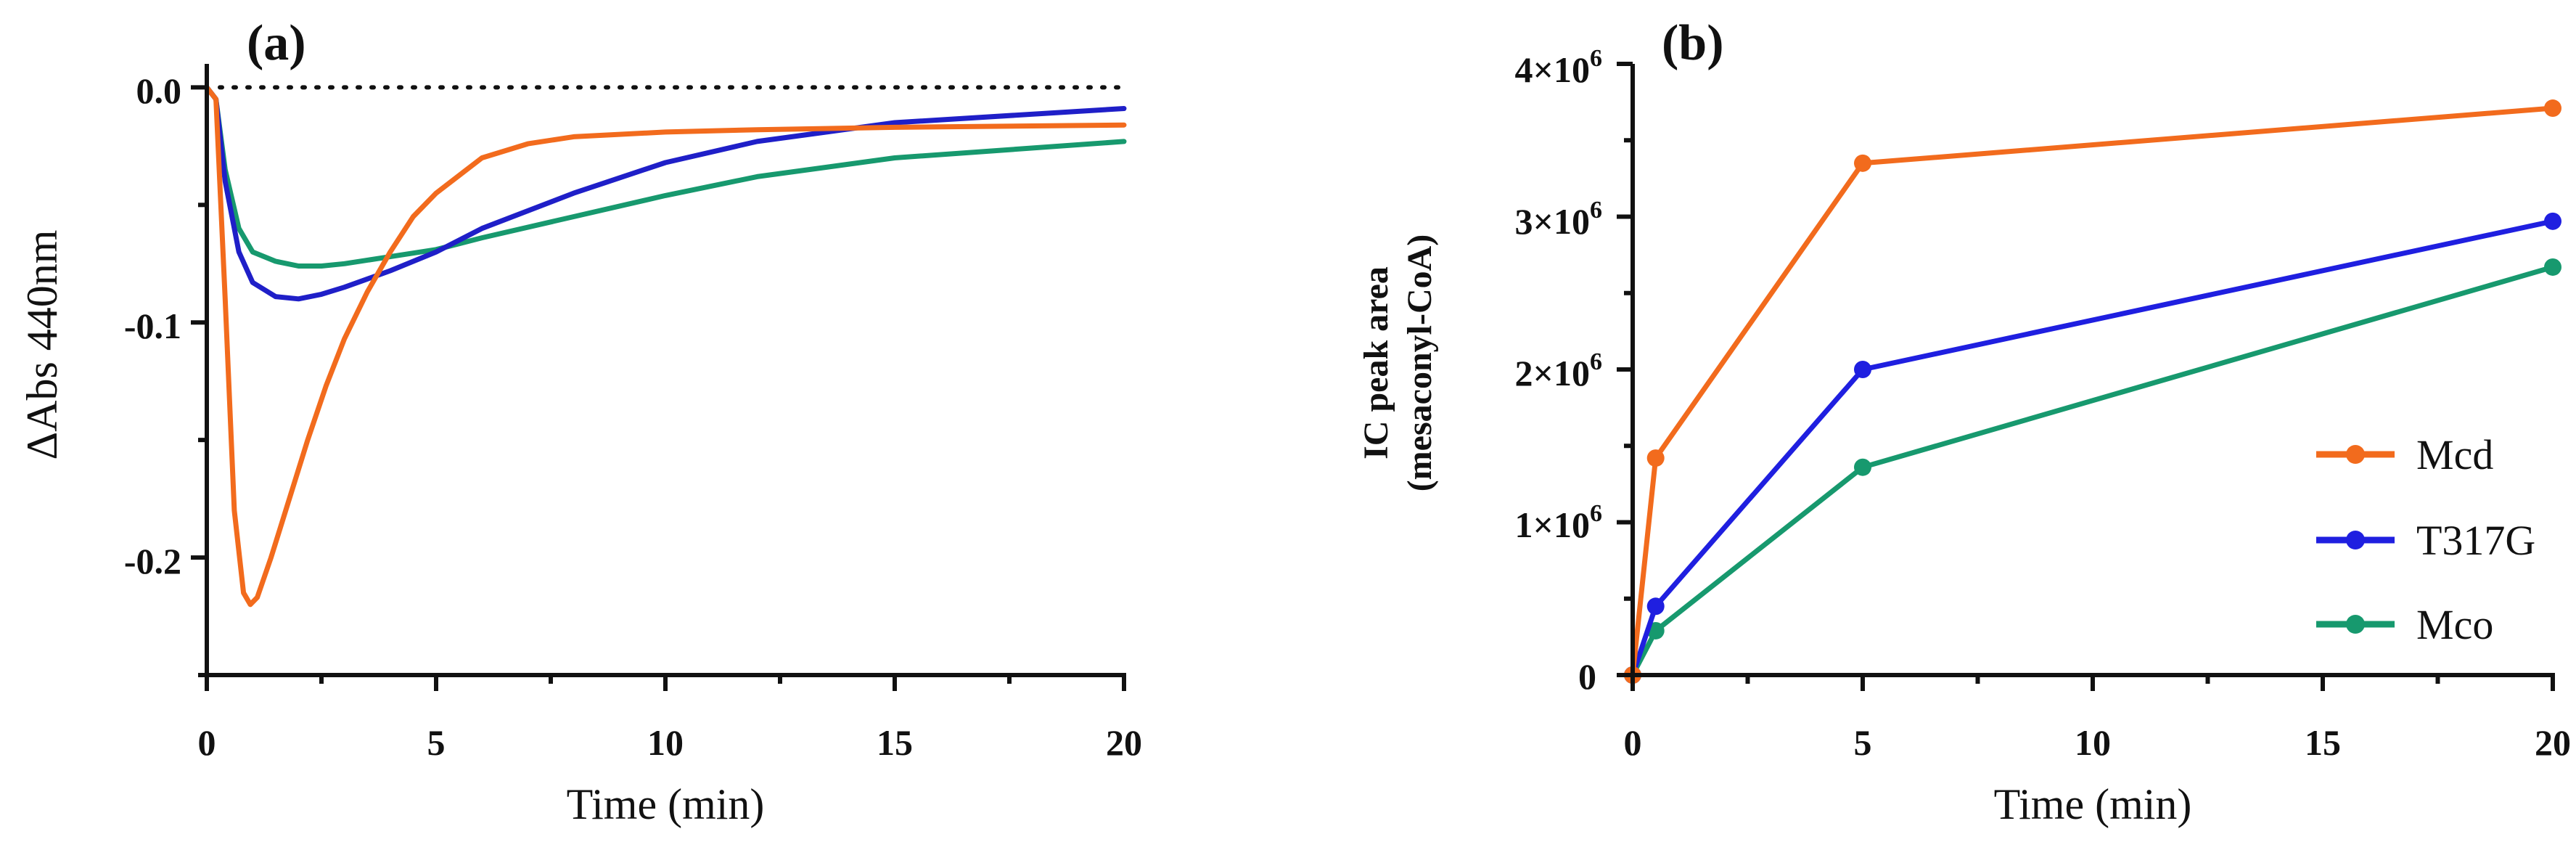 This screenshot has width=2576, height=842. What do you see at coordinates (2093, 804) in the screenshot?
I see `b-x-axis-title: Time (min)` at bounding box center [2093, 804].